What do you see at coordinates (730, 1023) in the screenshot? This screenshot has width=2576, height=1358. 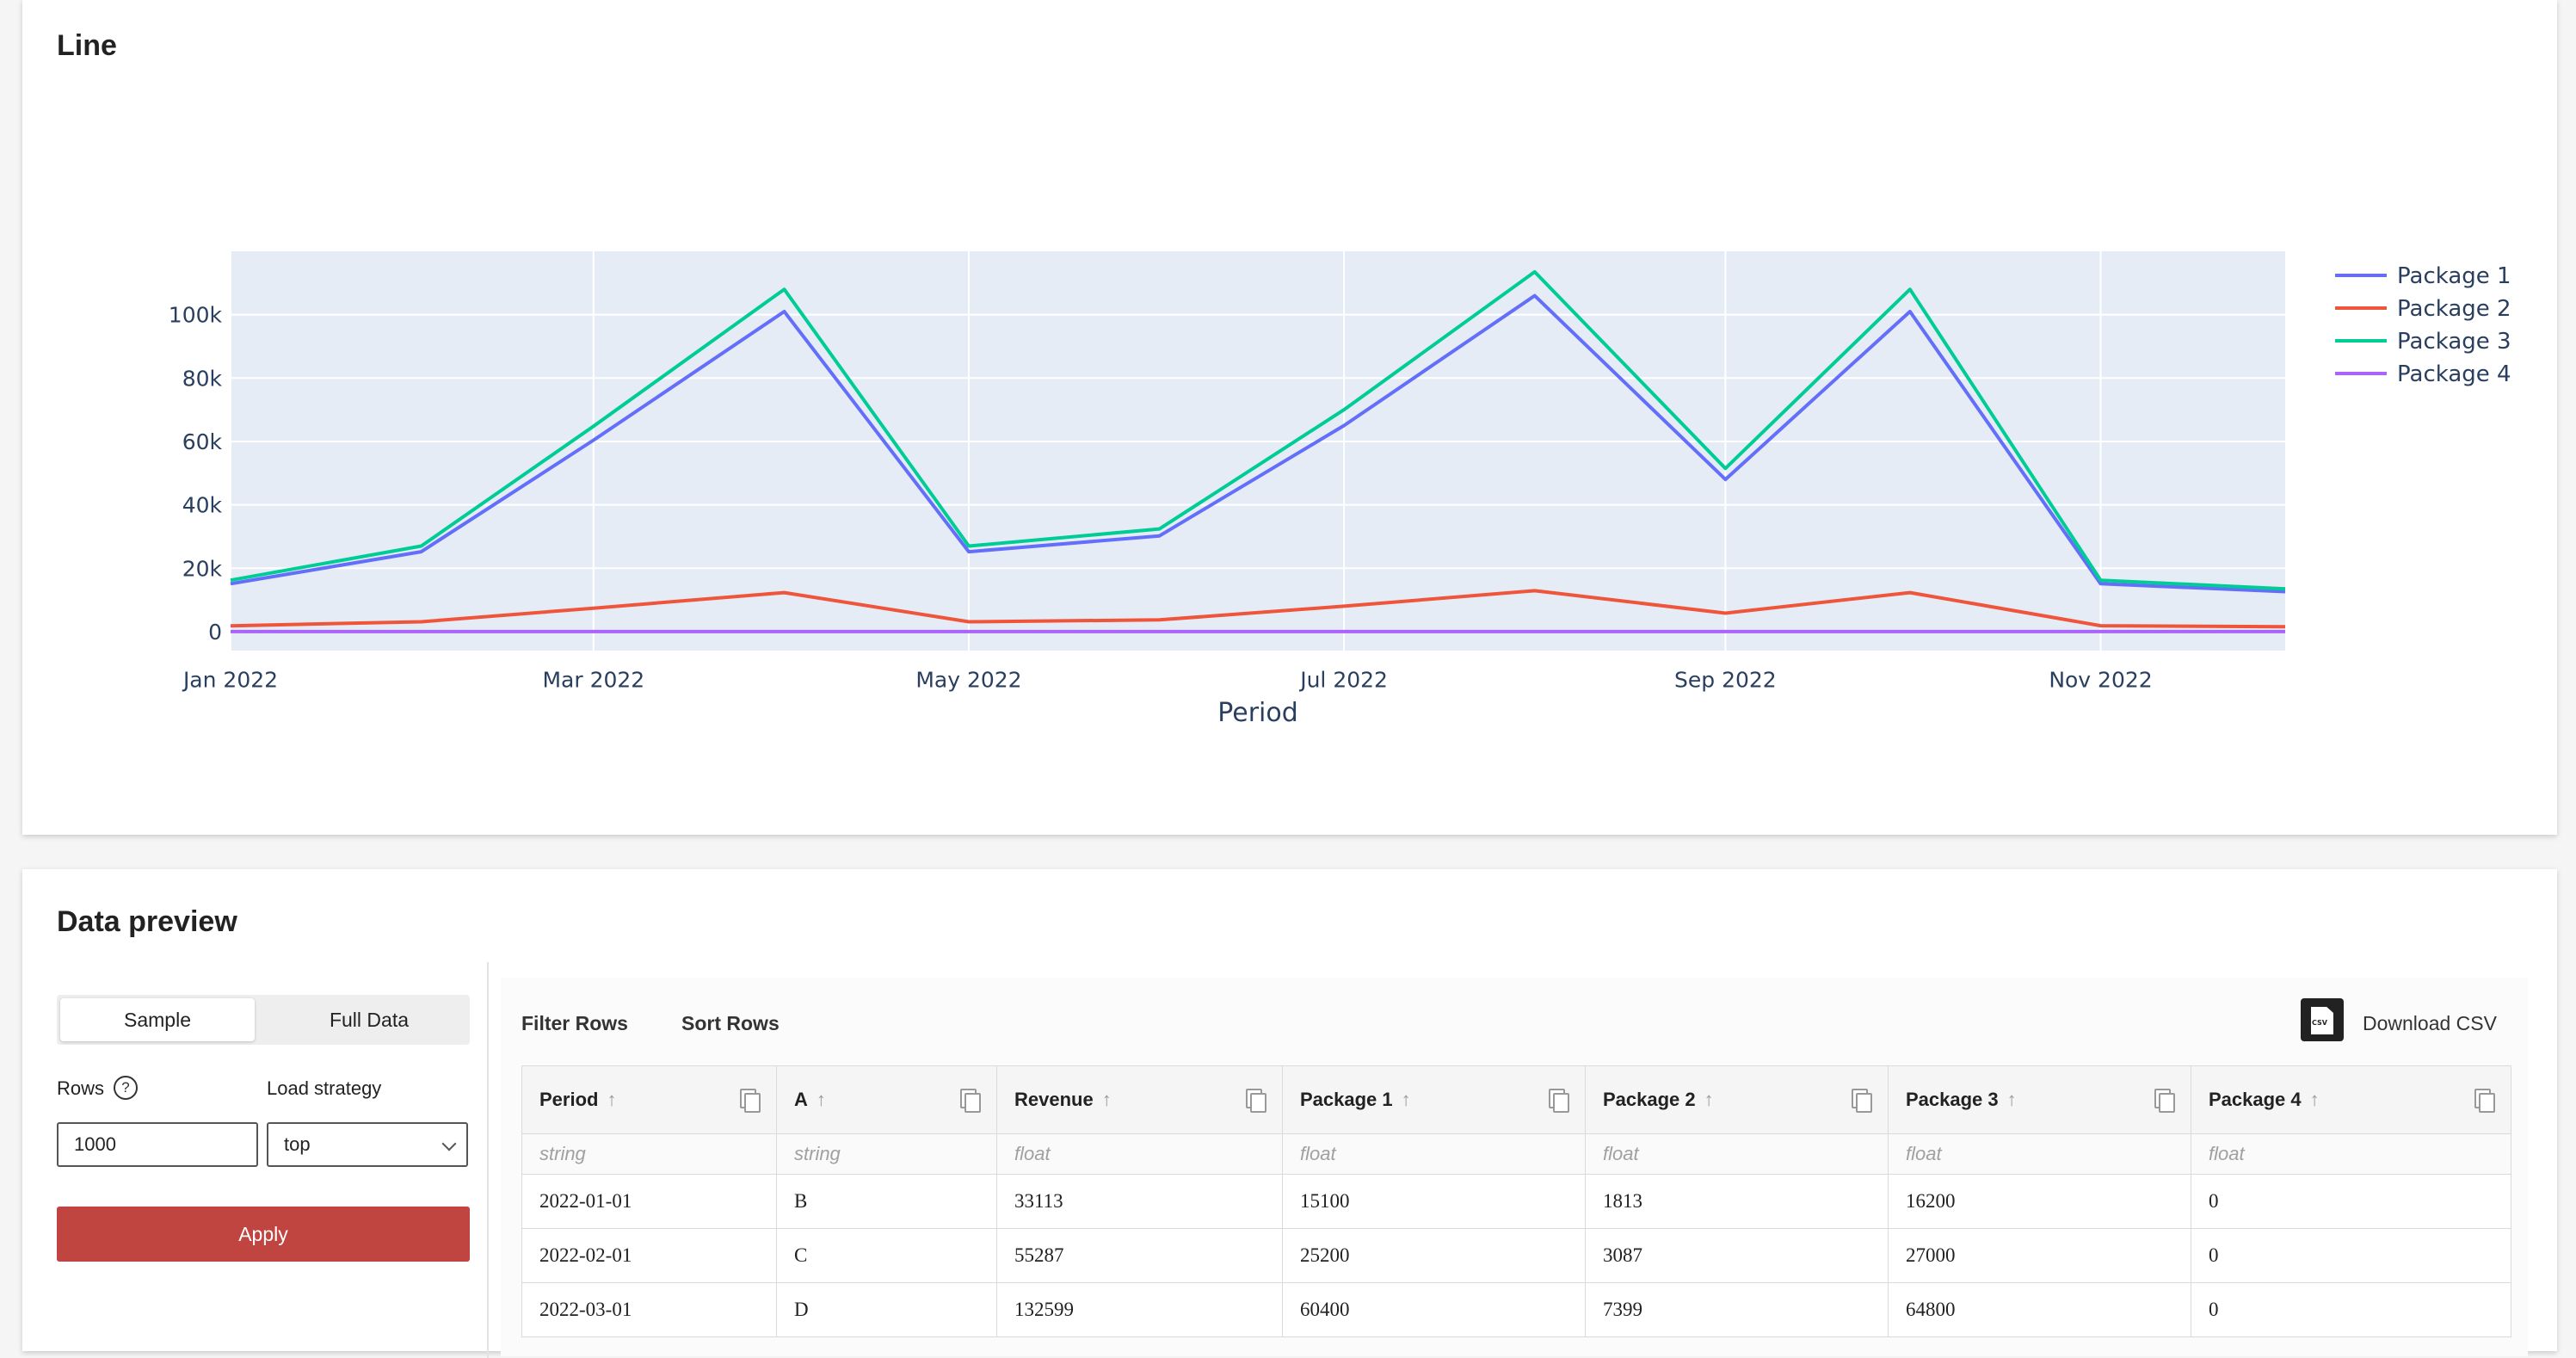 I see `sort-rows-button: Sort Rows` at bounding box center [730, 1023].